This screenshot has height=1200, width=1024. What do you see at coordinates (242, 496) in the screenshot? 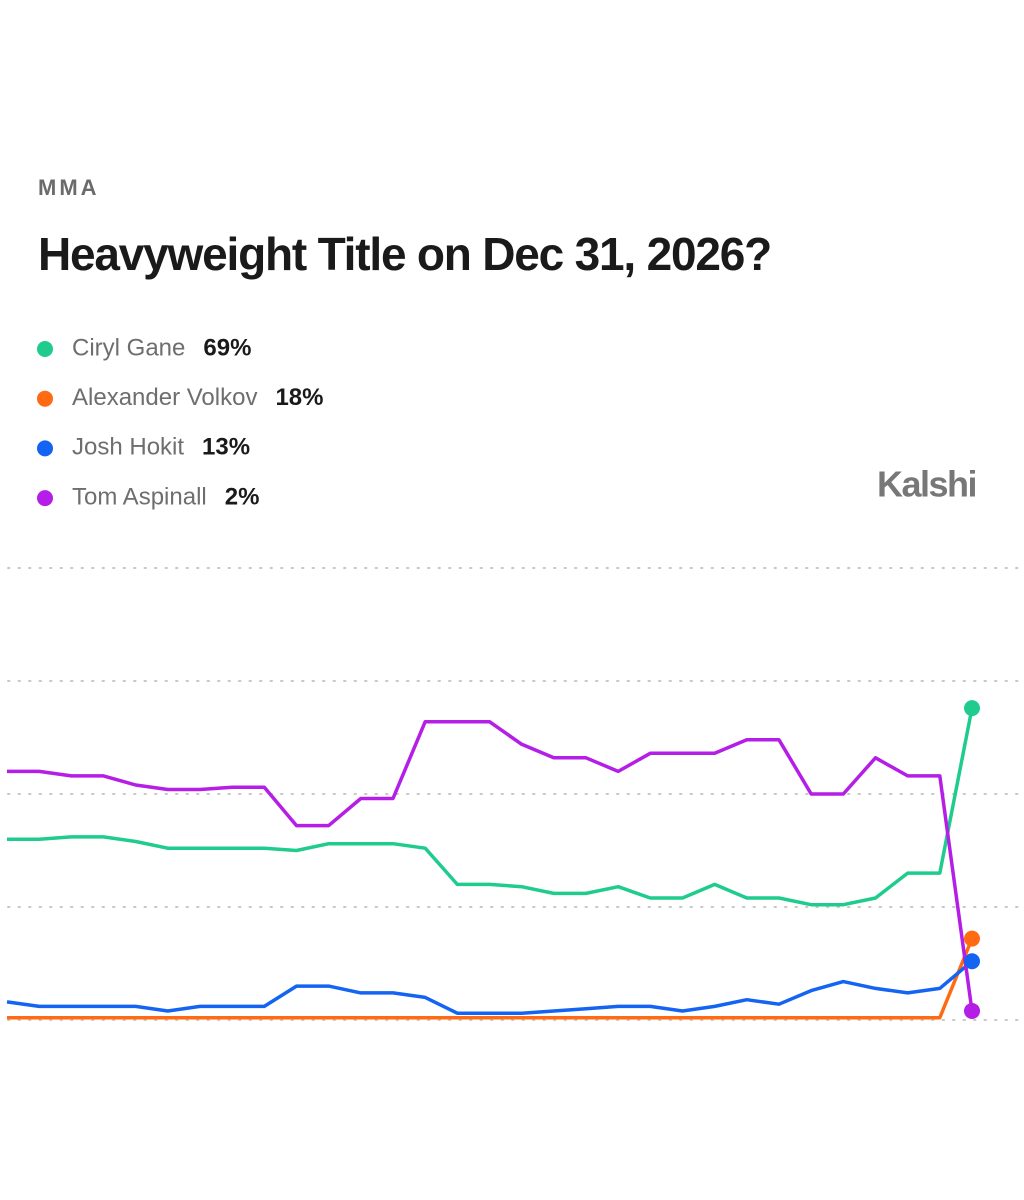
I see `legend-value: 2%` at bounding box center [242, 496].